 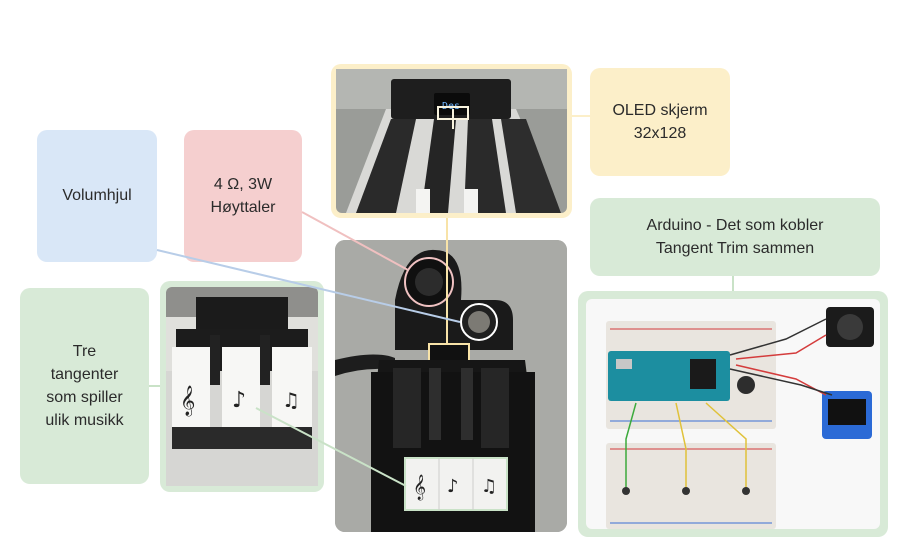 I want to click on arduino-wiring-diagram, so click(x=733, y=414).